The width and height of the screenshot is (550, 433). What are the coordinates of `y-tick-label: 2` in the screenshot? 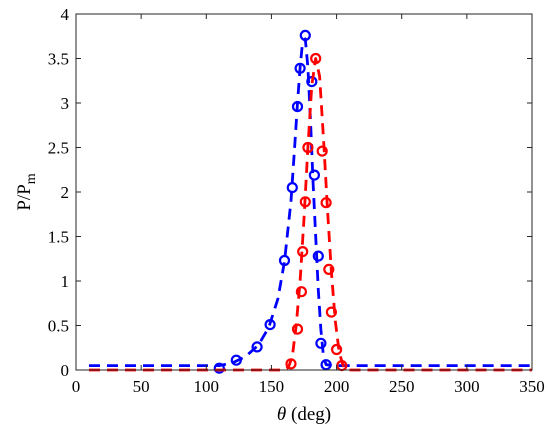 It's located at (65, 192).